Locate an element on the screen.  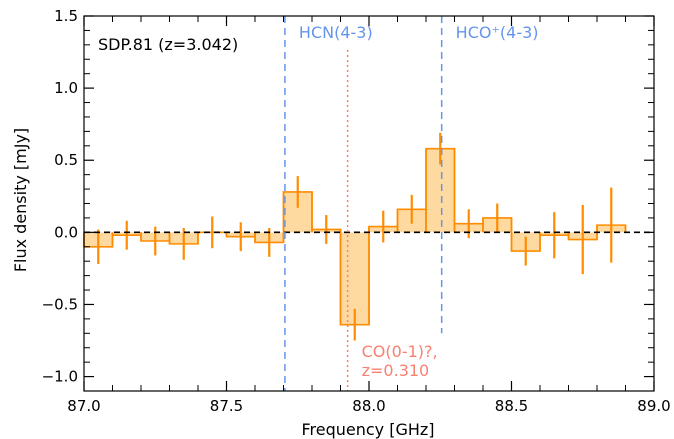
y-tick-label-3: 0.5 is located at coordinates (66, 160).